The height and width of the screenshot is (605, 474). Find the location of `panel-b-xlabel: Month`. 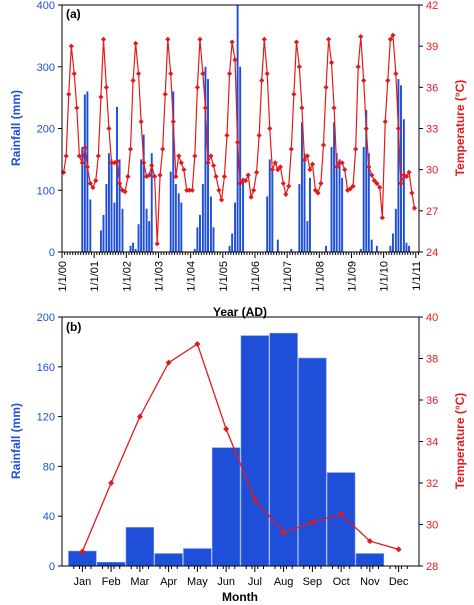

panel-b-xlabel: Month is located at coordinates (240, 597).